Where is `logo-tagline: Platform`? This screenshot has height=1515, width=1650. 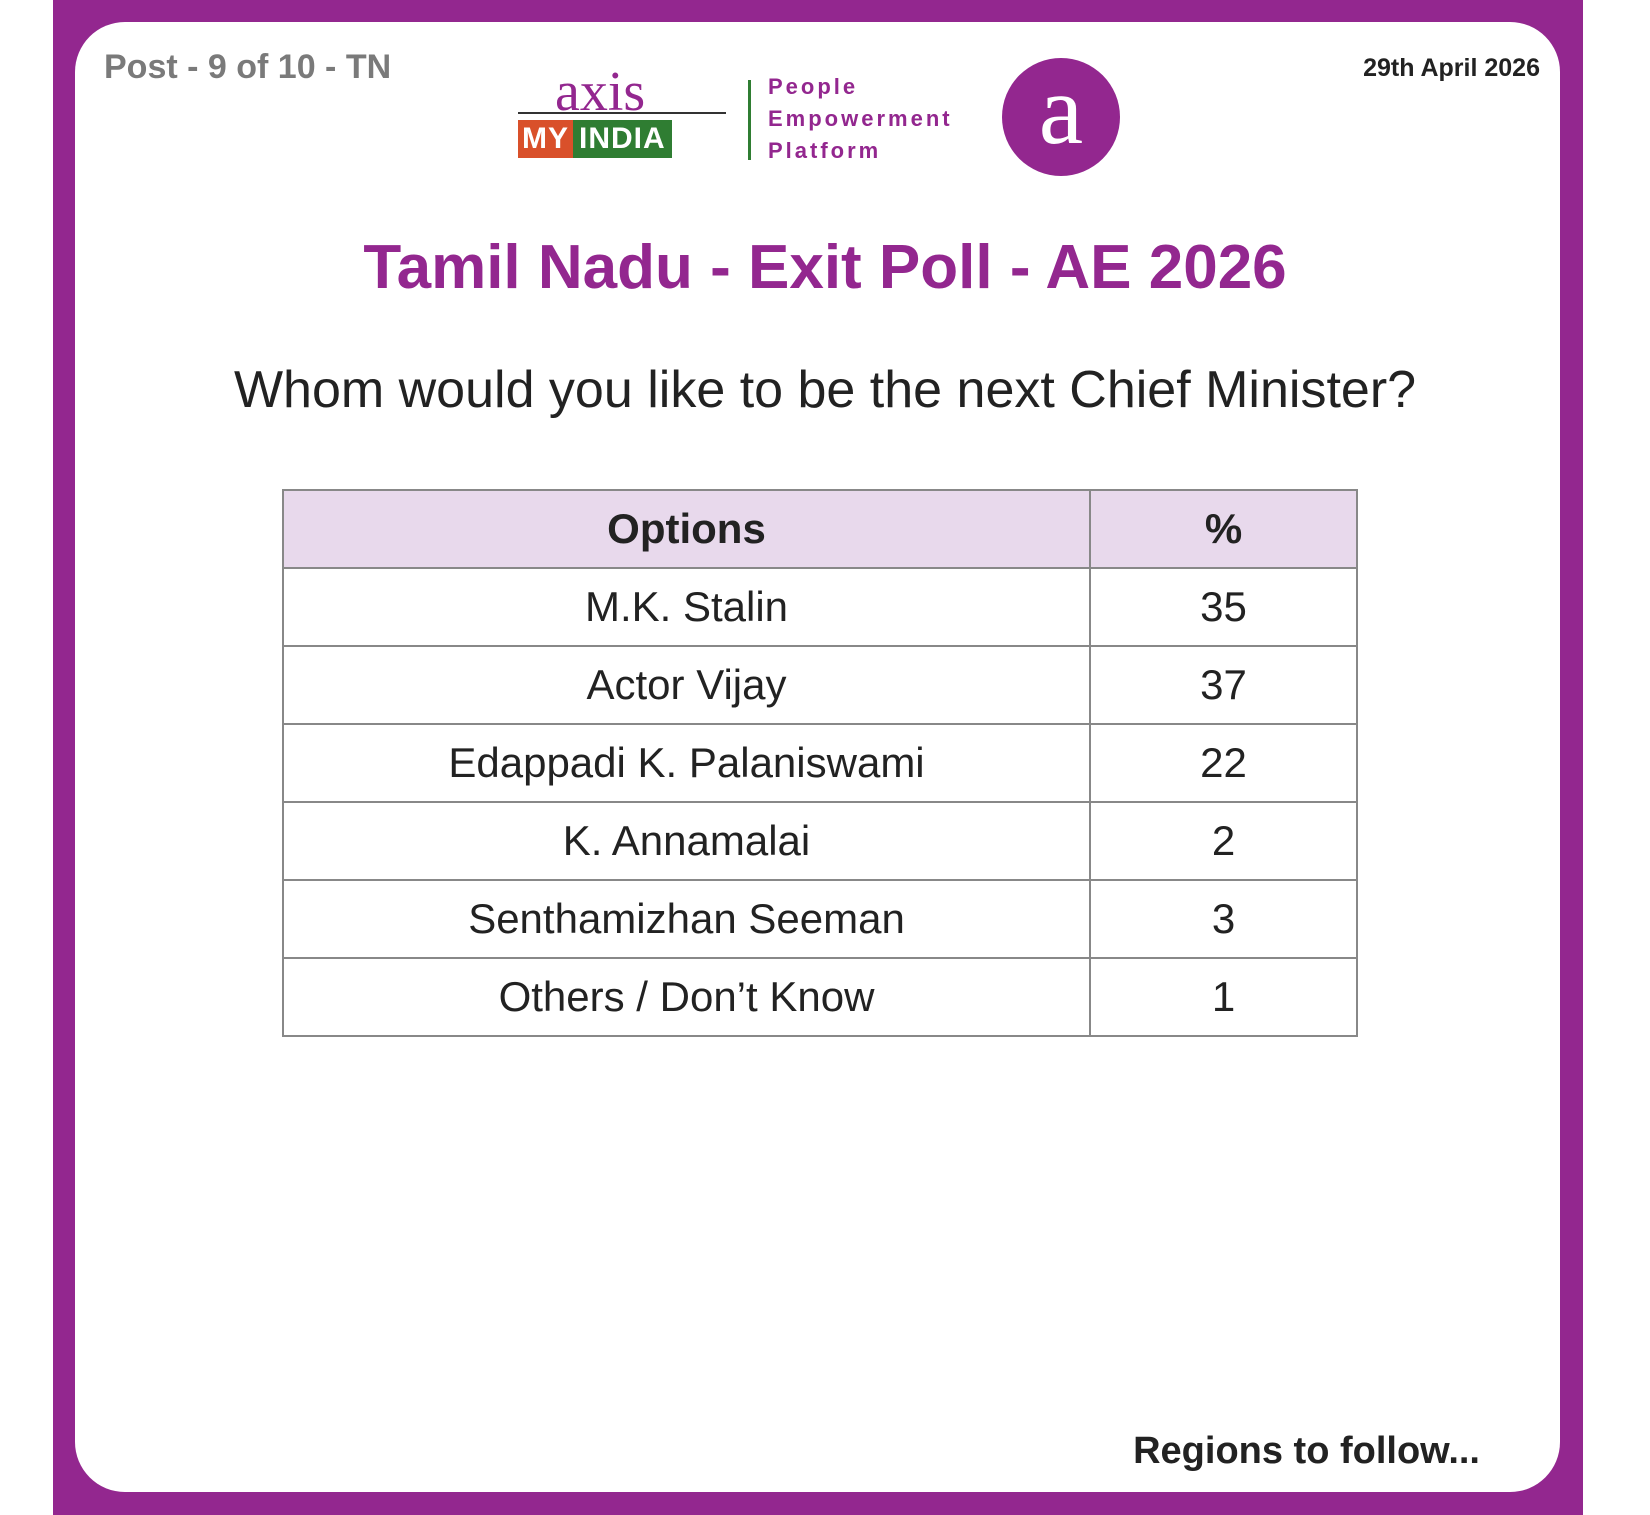 logo-tagline: Platform is located at coordinates (825, 150).